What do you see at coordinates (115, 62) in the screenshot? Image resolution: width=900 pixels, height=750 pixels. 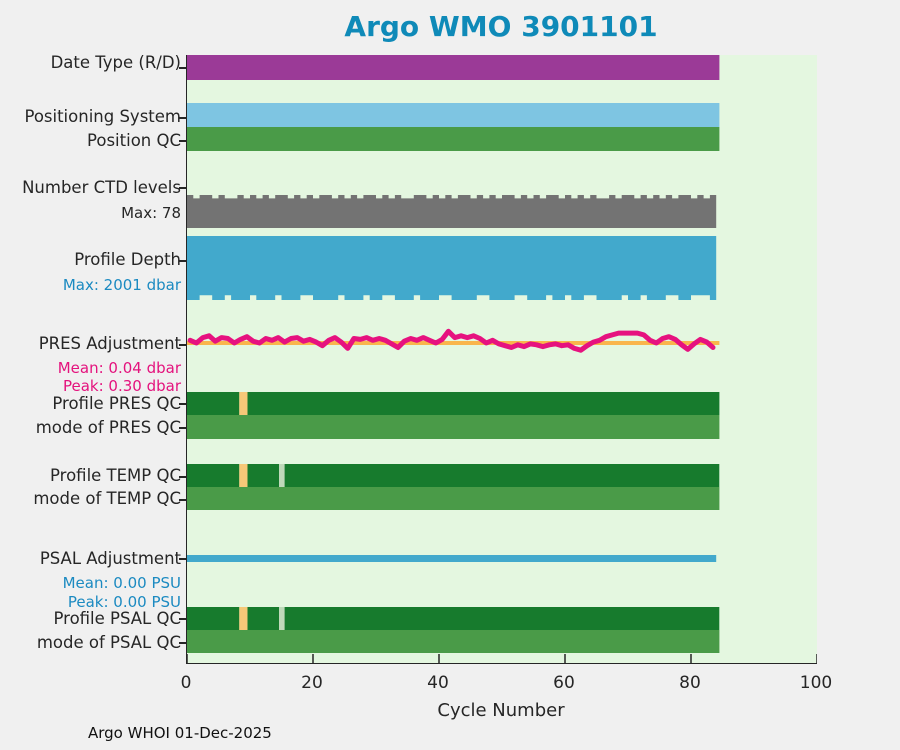 I see `row-label-date-type: Date Type (R/D)` at bounding box center [115, 62].